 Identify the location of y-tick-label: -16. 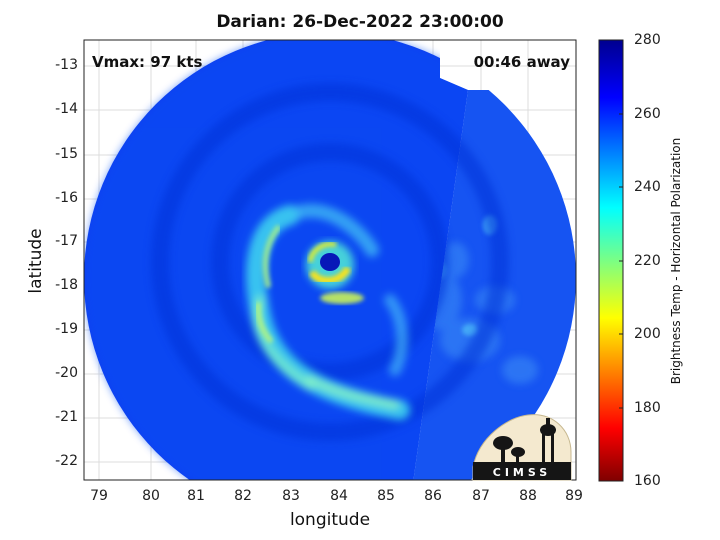
(66, 198).